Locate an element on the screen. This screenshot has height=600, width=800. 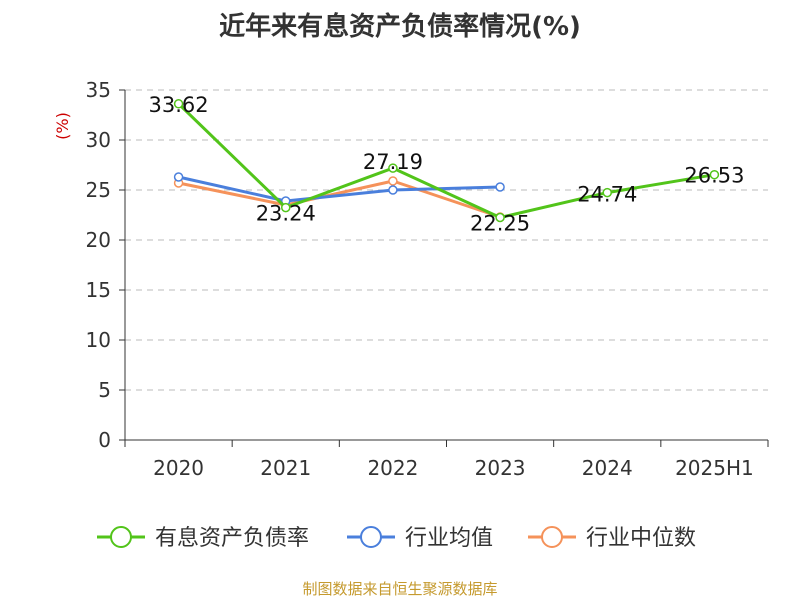
y-tick-label: 5 is located at coordinates (104, 390).